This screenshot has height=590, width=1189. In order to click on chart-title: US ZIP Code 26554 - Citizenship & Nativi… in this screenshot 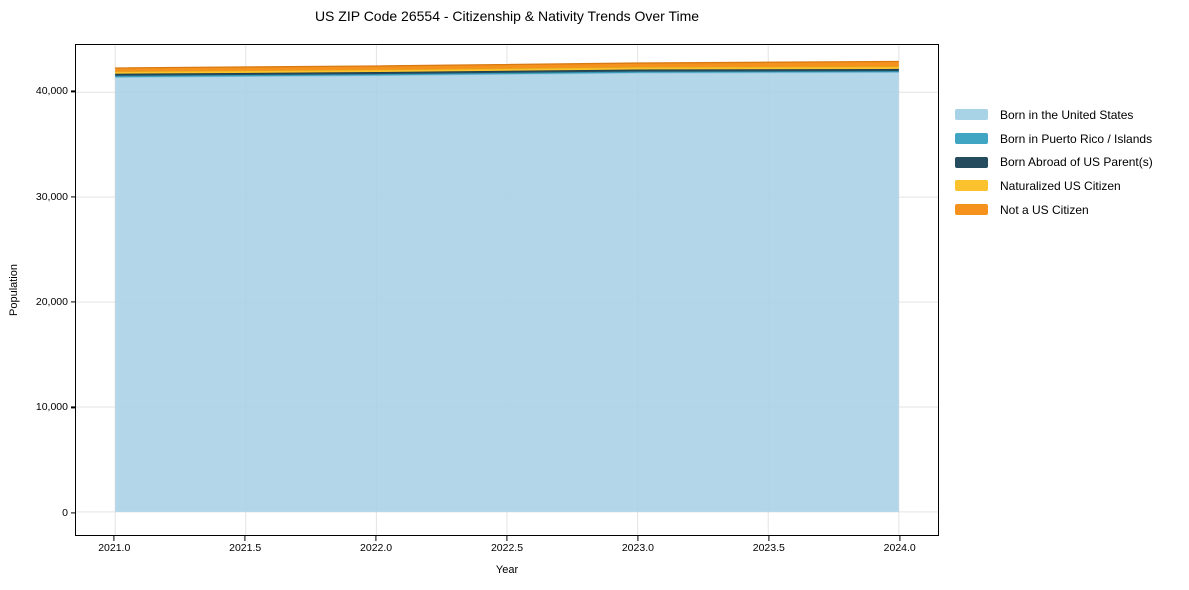, I will do `click(507, 16)`.